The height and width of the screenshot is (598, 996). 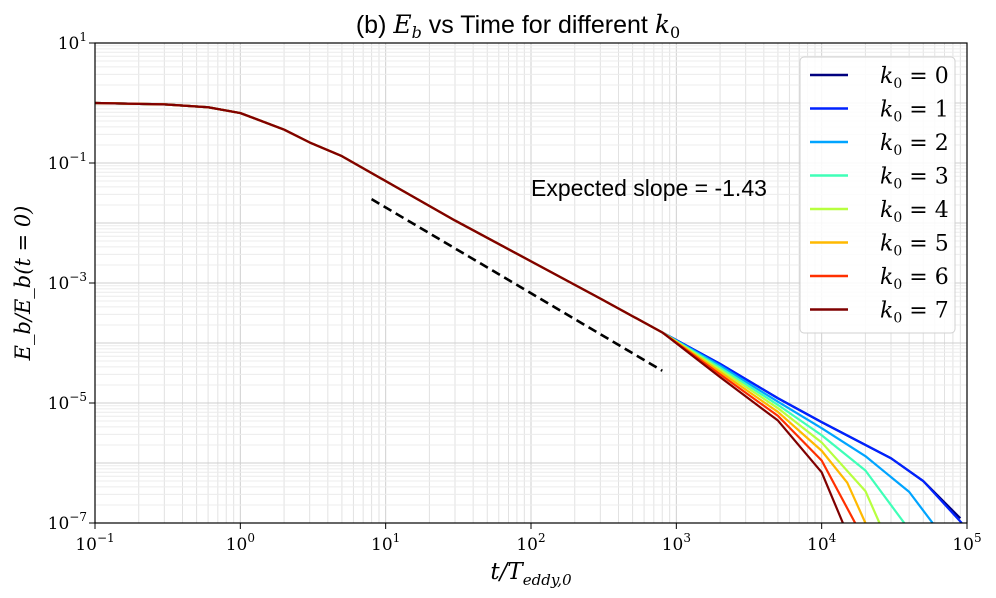 I want to click on chart-title: (b) Eb vs Time for different k0, so click(x=518, y=26).